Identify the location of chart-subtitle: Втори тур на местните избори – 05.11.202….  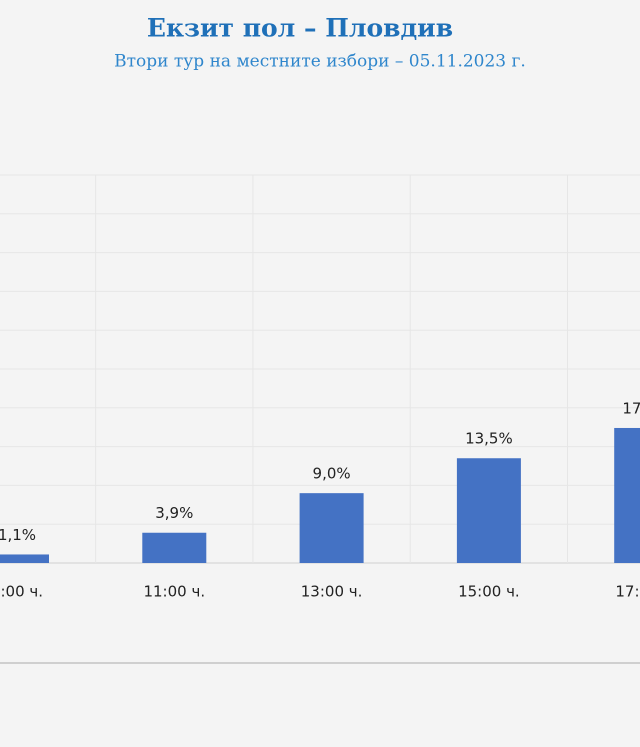
(320, 62).